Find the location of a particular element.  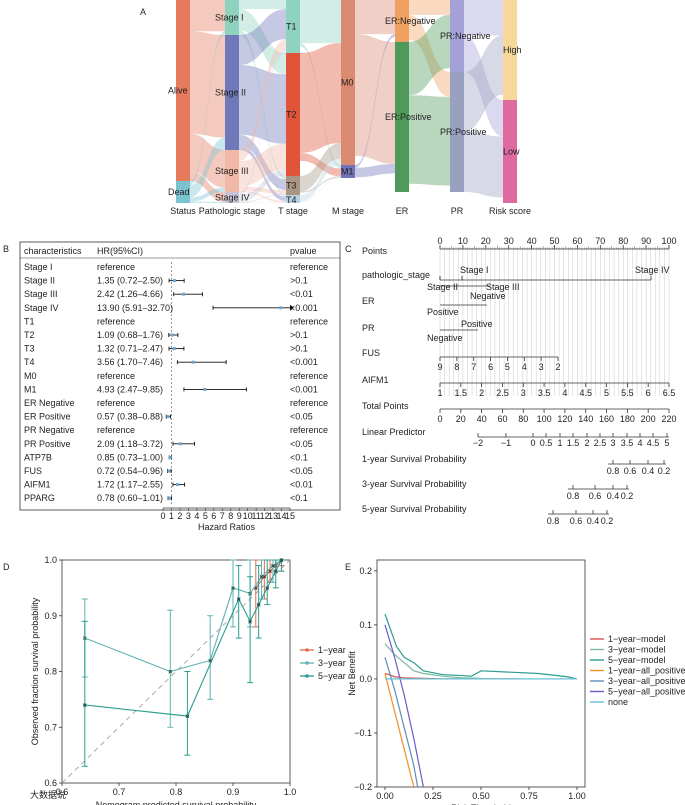

sankey-column-label: Pathologic stage is located at coordinates (232, 211).